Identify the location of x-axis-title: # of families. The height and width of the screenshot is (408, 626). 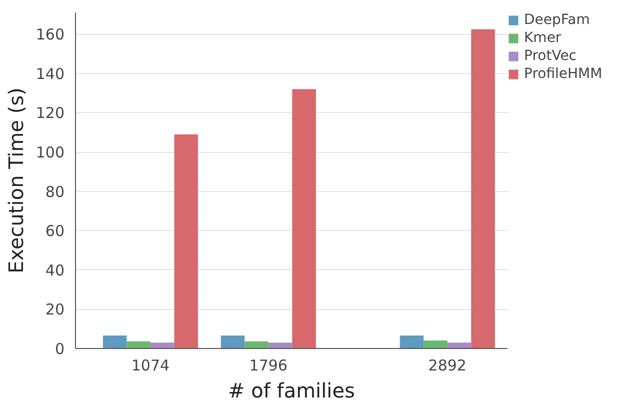
(291, 390).